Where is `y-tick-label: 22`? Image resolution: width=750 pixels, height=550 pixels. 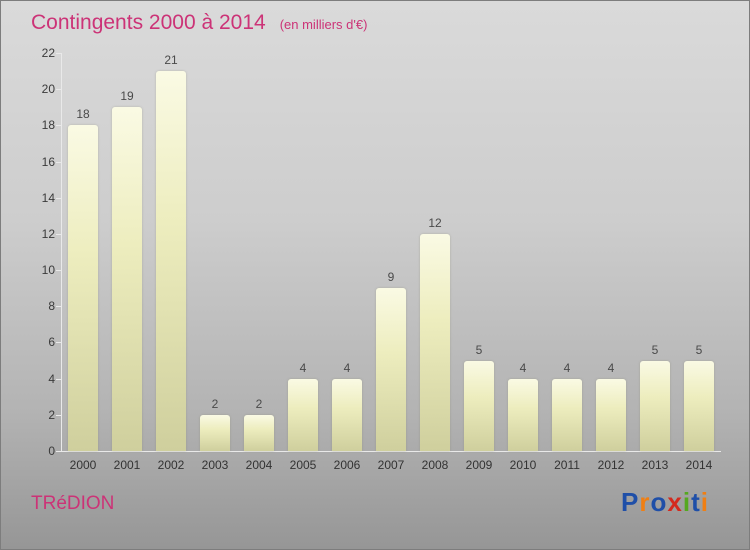
y-tick-label: 22 is located at coordinates (48, 53).